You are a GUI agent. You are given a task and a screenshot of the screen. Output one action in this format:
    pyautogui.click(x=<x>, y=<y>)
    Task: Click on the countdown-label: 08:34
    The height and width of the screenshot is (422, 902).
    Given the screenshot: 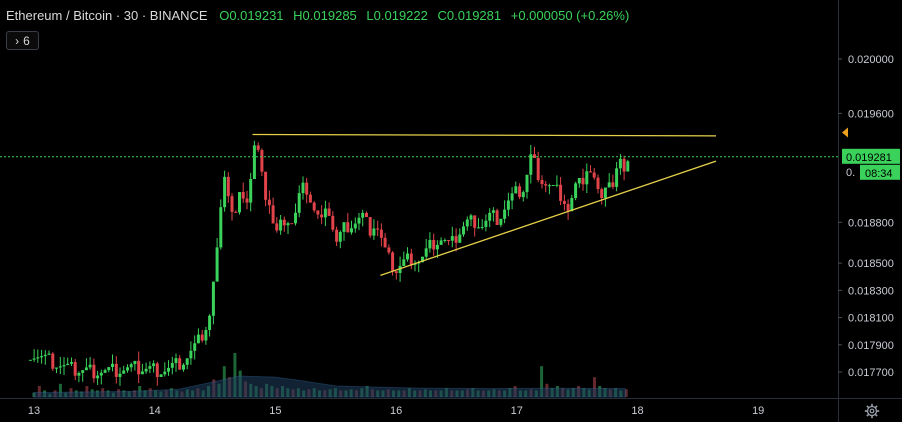 What is the action you would take?
    pyautogui.click(x=879, y=174)
    